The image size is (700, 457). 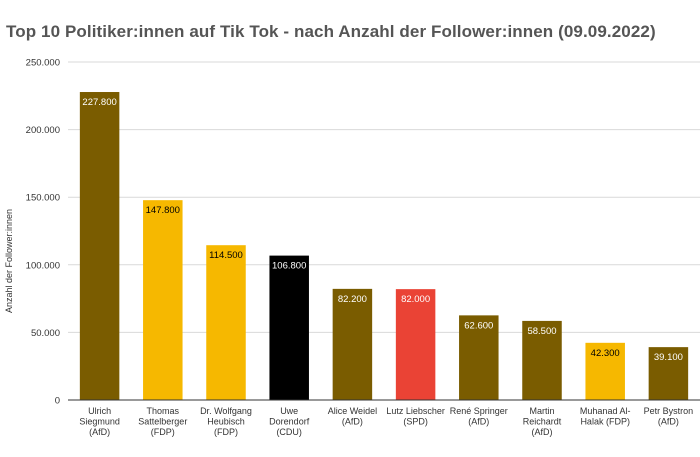 What do you see at coordinates (669, 416) in the screenshot?
I see `x-tick-label: Petr Bystron (AfD)` at bounding box center [669, 416].